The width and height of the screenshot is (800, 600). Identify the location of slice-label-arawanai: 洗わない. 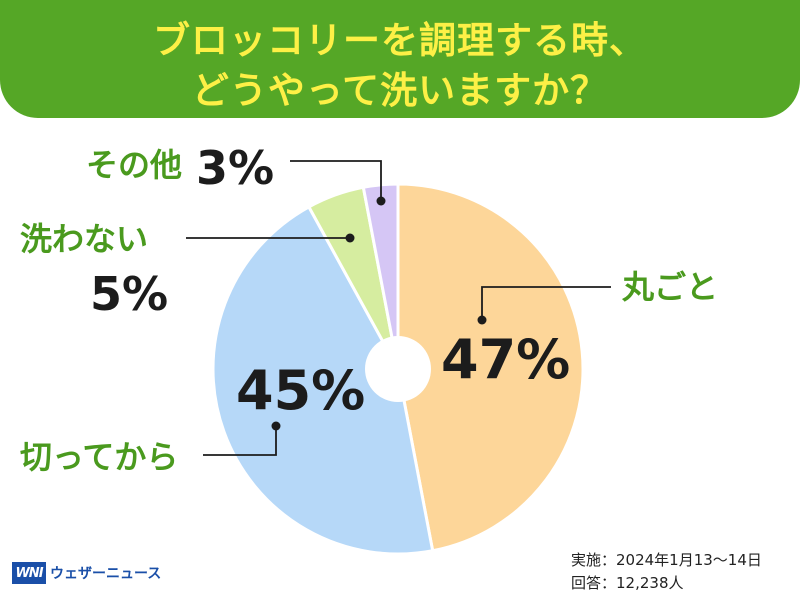
(84, 239).